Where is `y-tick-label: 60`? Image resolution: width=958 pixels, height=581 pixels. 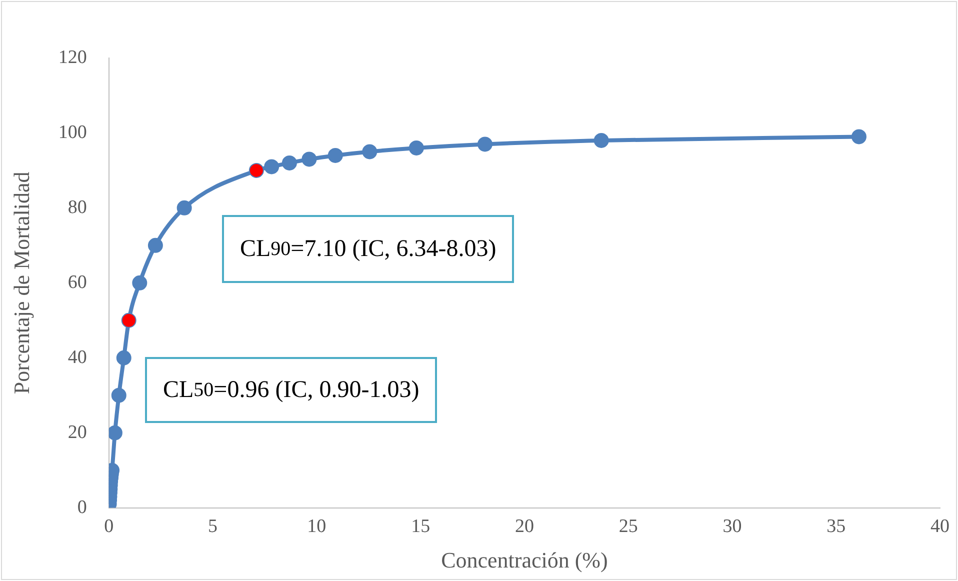 y-tick-label: 60 is located at coordinates (77, 282).